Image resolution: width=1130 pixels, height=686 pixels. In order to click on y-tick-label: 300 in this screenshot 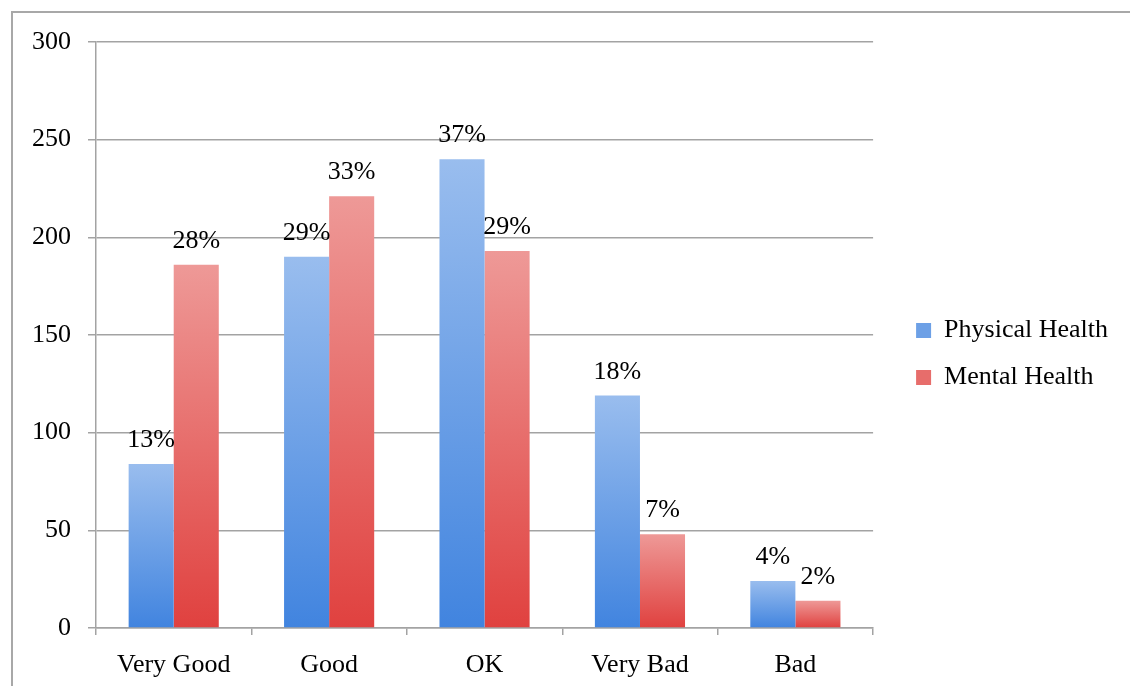, I will do `click(51, 40)`.